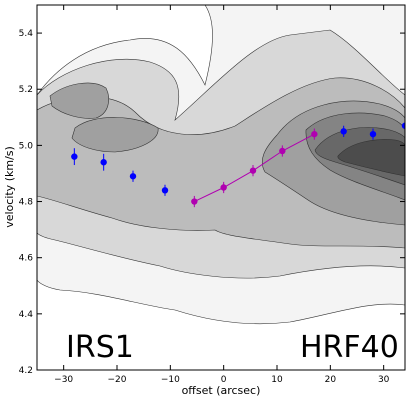 Image resolution: width=407 pixels, height=400 pixels. Describe the element at coordinates (26, 315) in the screenshot. I see `y-tick-label: 4.4` at that location.